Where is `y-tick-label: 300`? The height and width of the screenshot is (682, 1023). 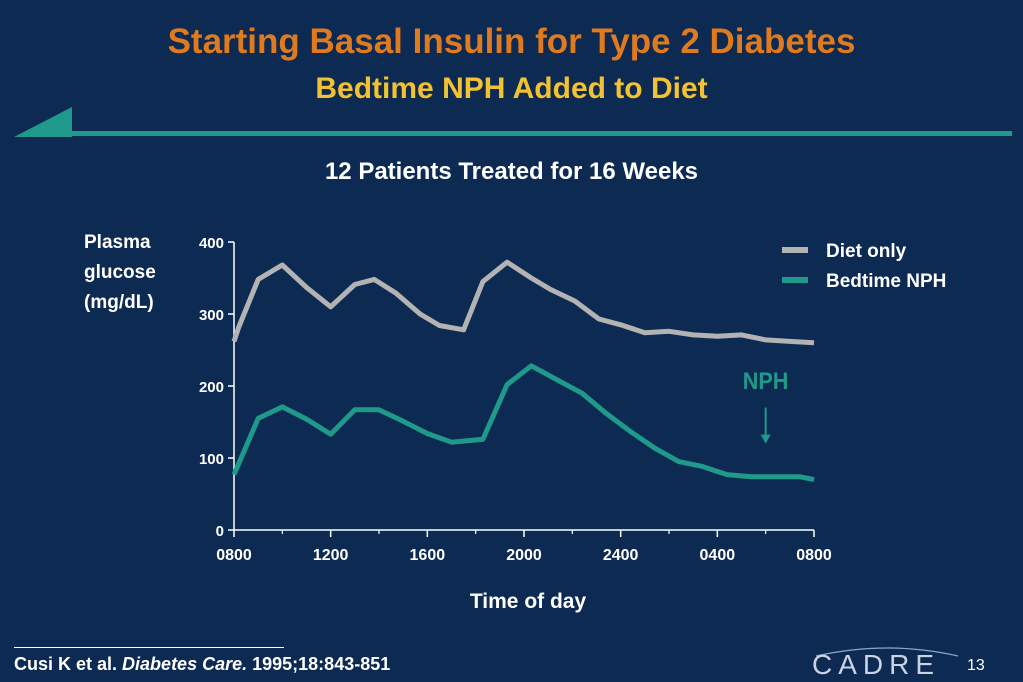
y-tick-label: 300 is located at coordinates (211, 315).